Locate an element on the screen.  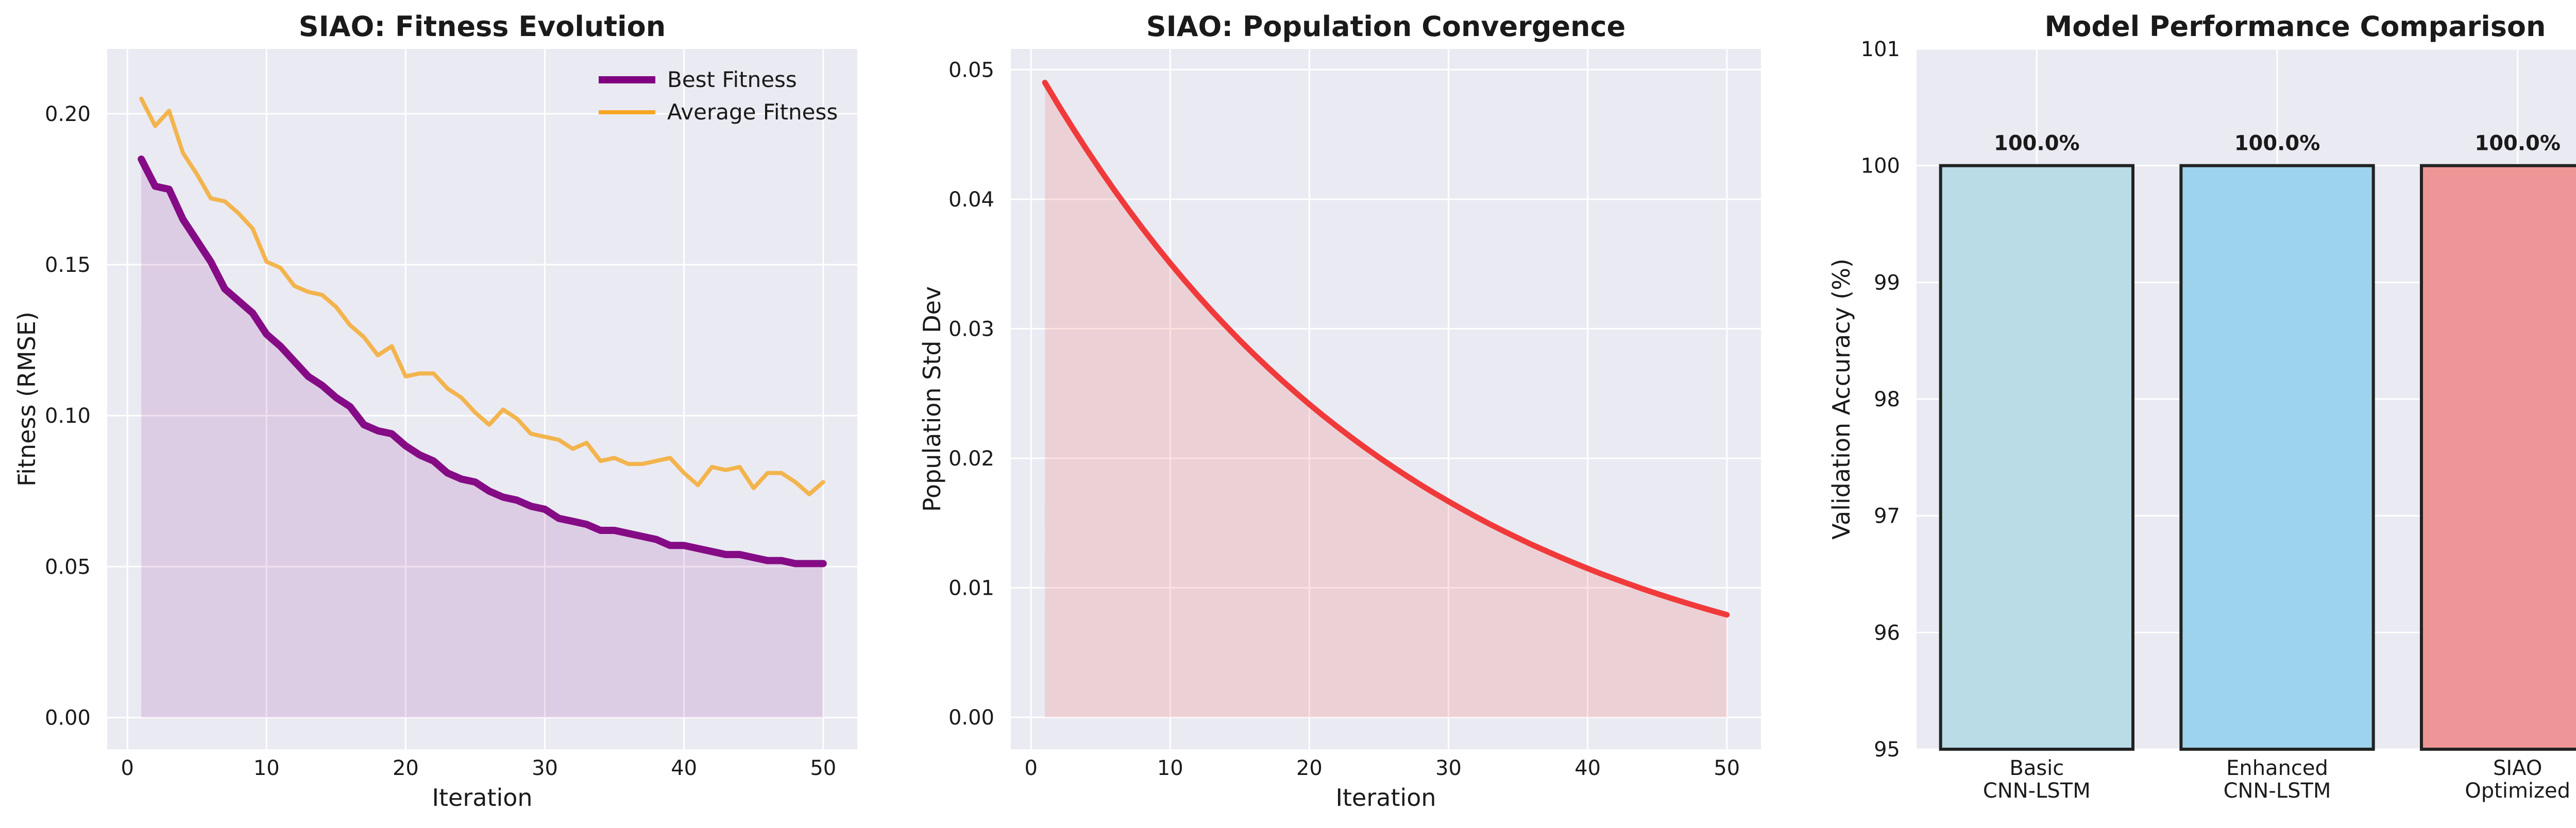
x-tick-label: Basic is located at coordinates (2036, 768).